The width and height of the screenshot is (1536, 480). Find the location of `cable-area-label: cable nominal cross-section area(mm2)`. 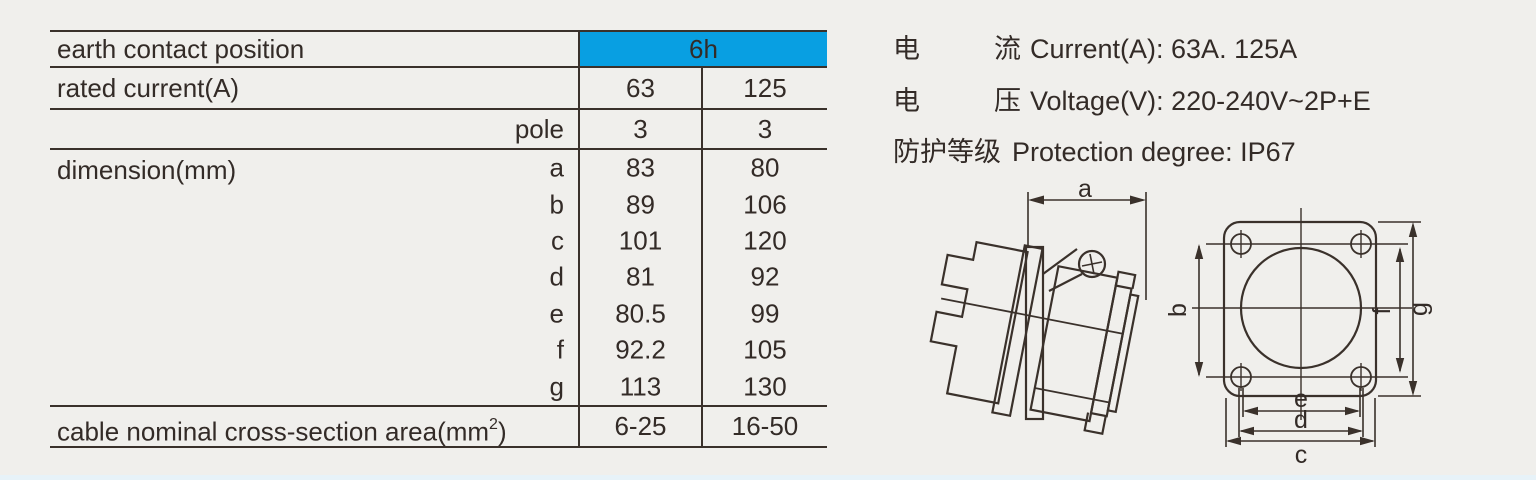

cable-area-label: cable nominal cross-section area(mm2) is located at coordinates (282, 427).